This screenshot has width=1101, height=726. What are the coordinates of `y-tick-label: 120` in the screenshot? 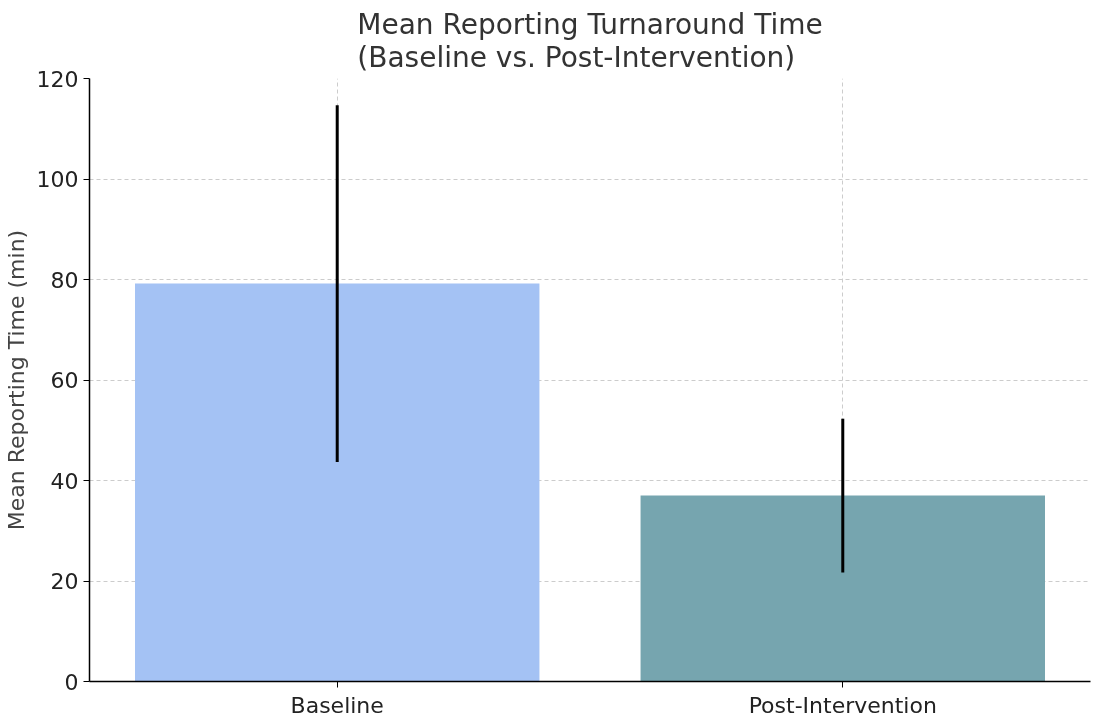 It's located at (57, 79).